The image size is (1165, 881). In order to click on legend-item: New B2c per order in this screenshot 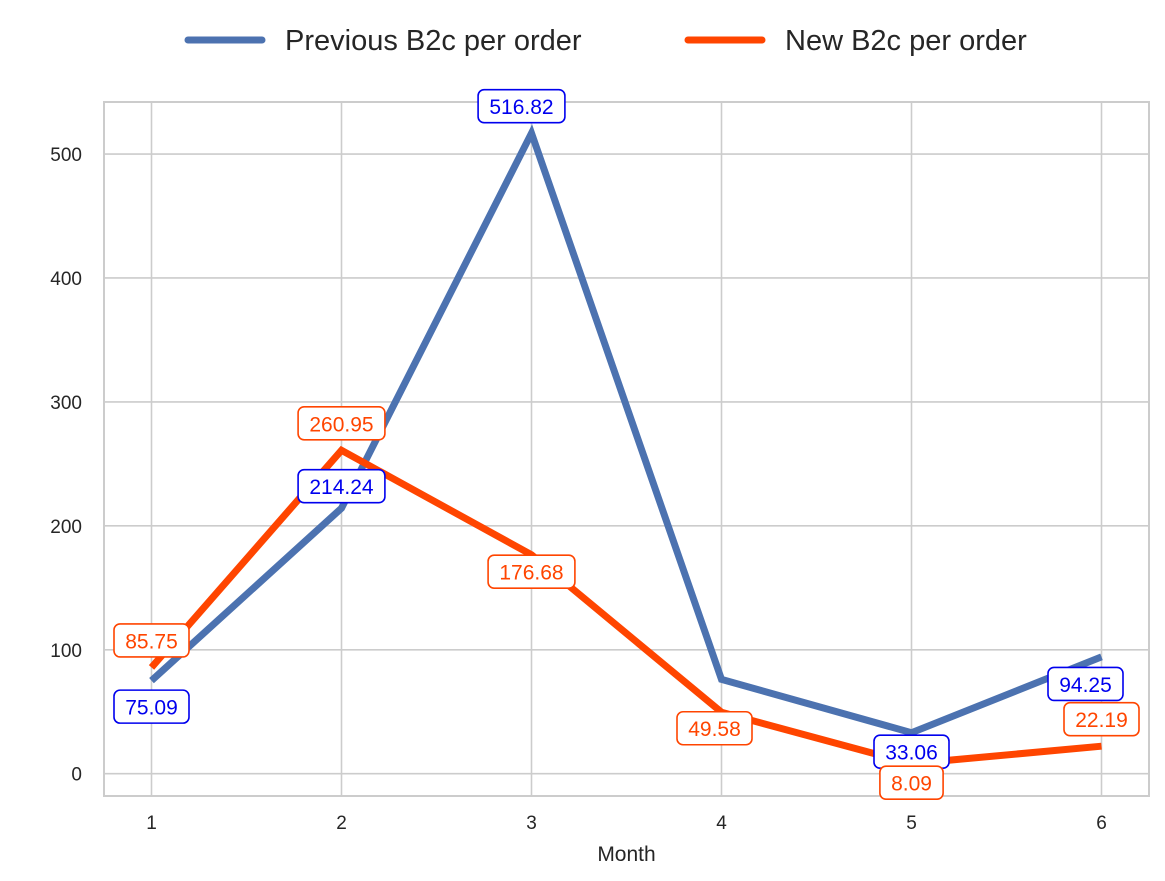, I will do `click(855, 41)`.